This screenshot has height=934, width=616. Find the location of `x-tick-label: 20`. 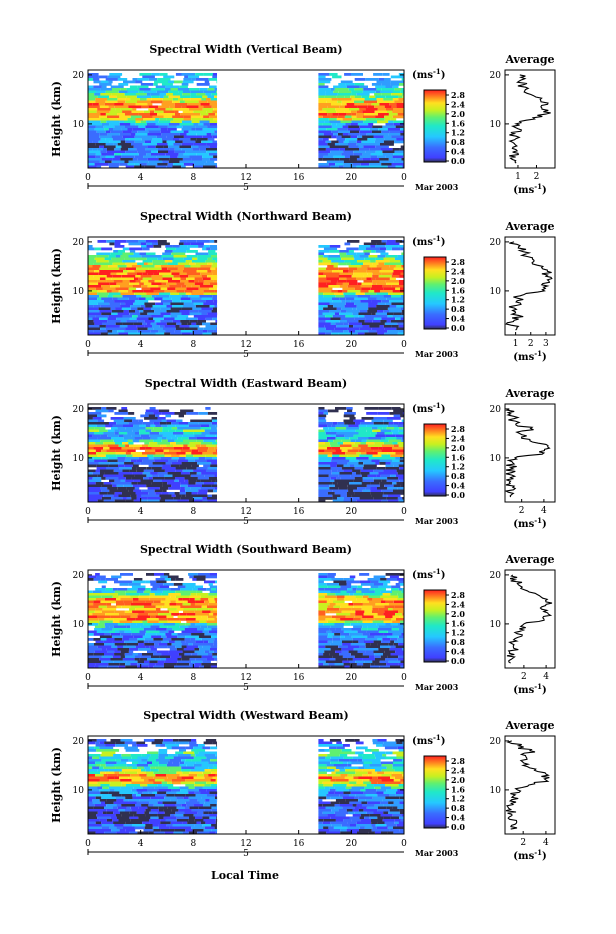

x-tick-label: 20 is located at coordinates (352, 844).